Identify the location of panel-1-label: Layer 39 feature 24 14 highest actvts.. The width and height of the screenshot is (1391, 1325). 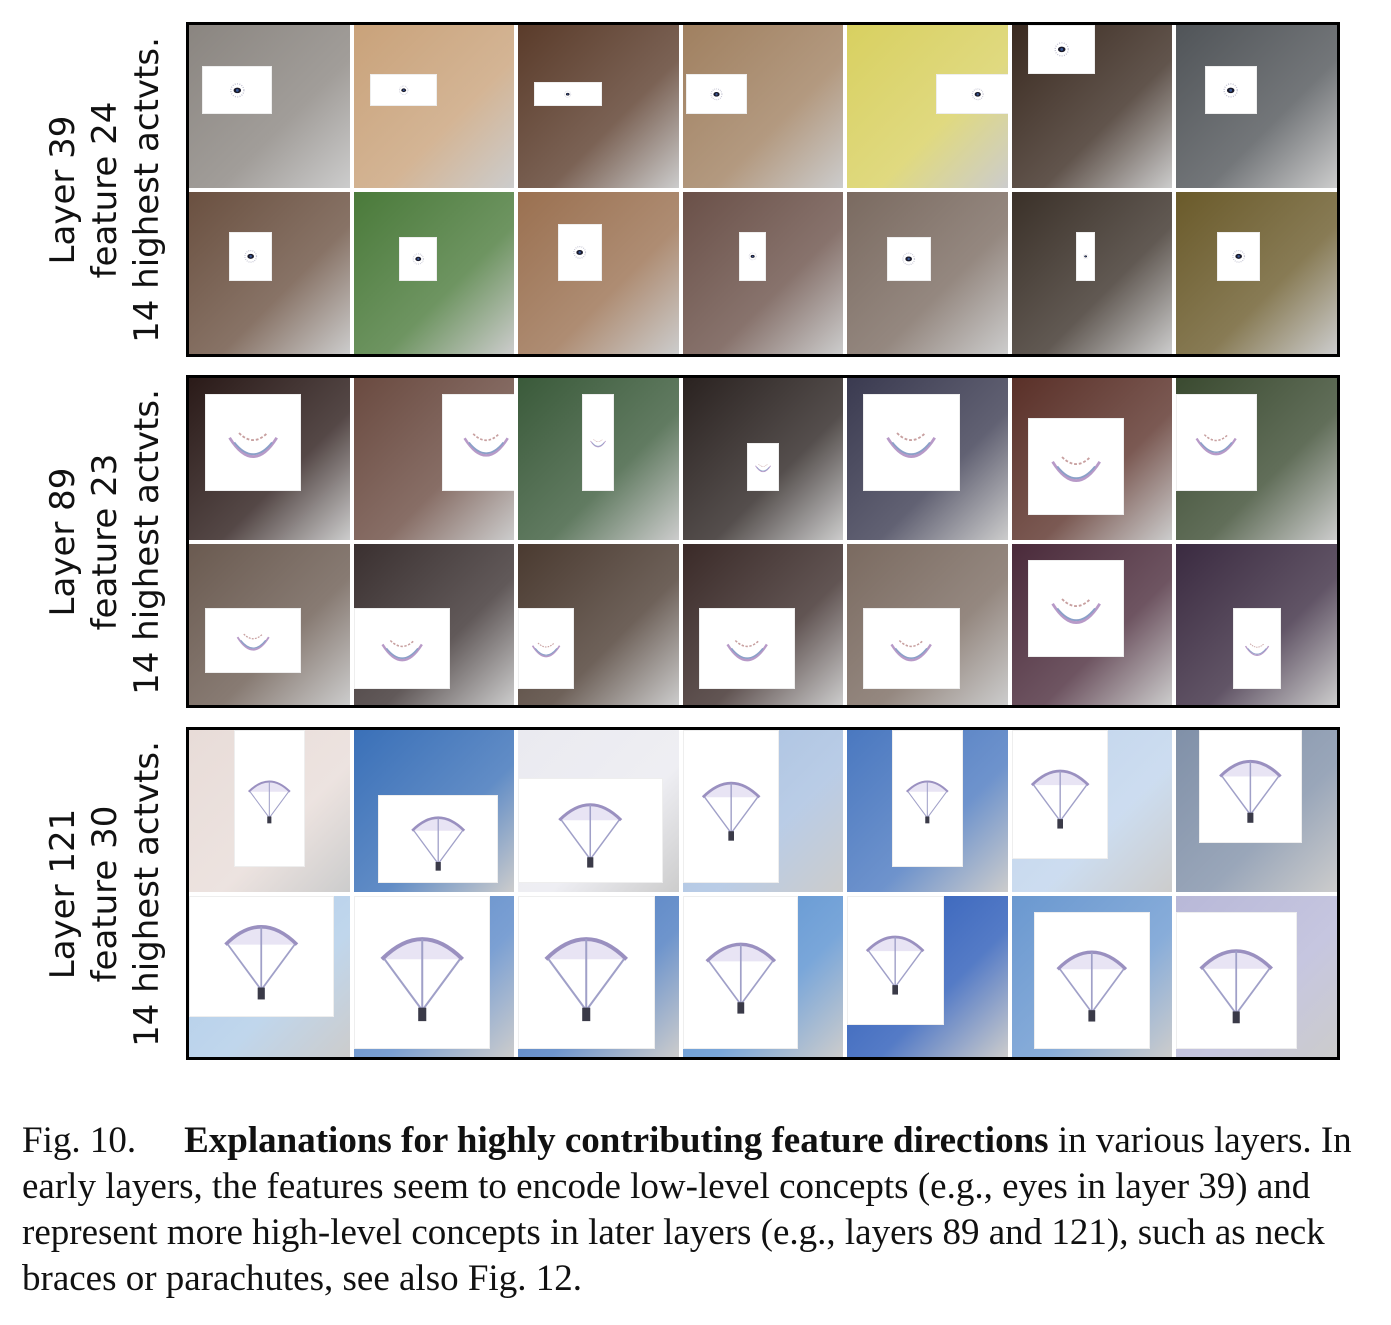
(105, 189).